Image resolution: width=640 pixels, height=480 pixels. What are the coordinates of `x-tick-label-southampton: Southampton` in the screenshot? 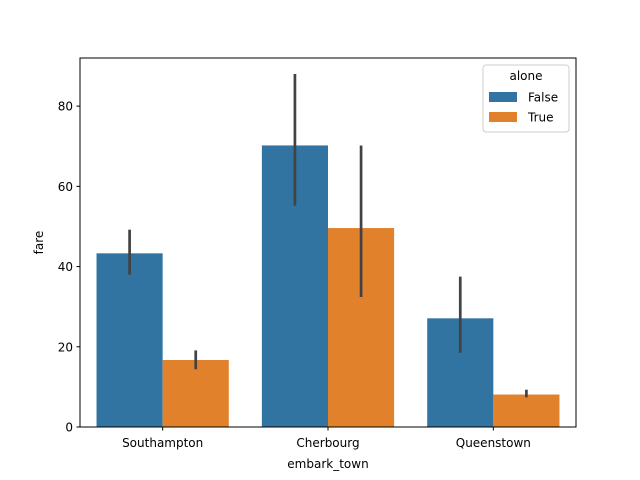 It's located at (162, 443).